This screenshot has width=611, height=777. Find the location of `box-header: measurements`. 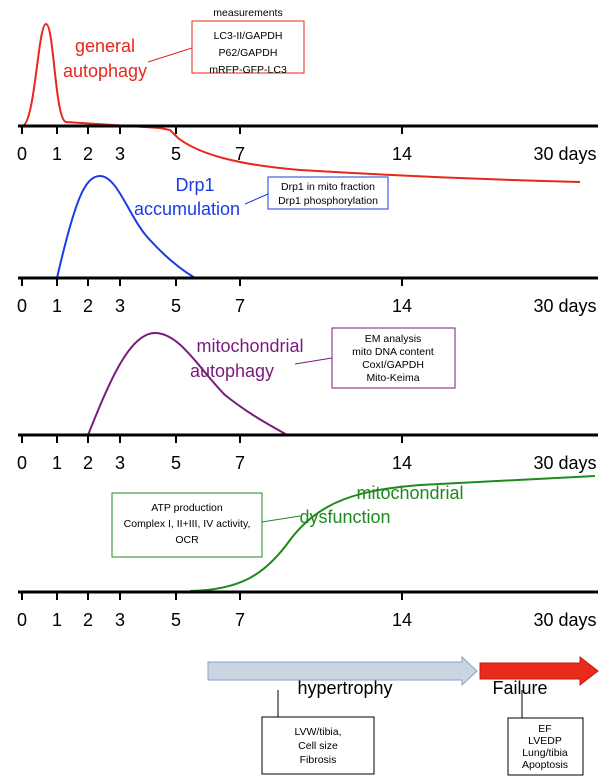

box-header: measurements is located at coordinates (247, 13).